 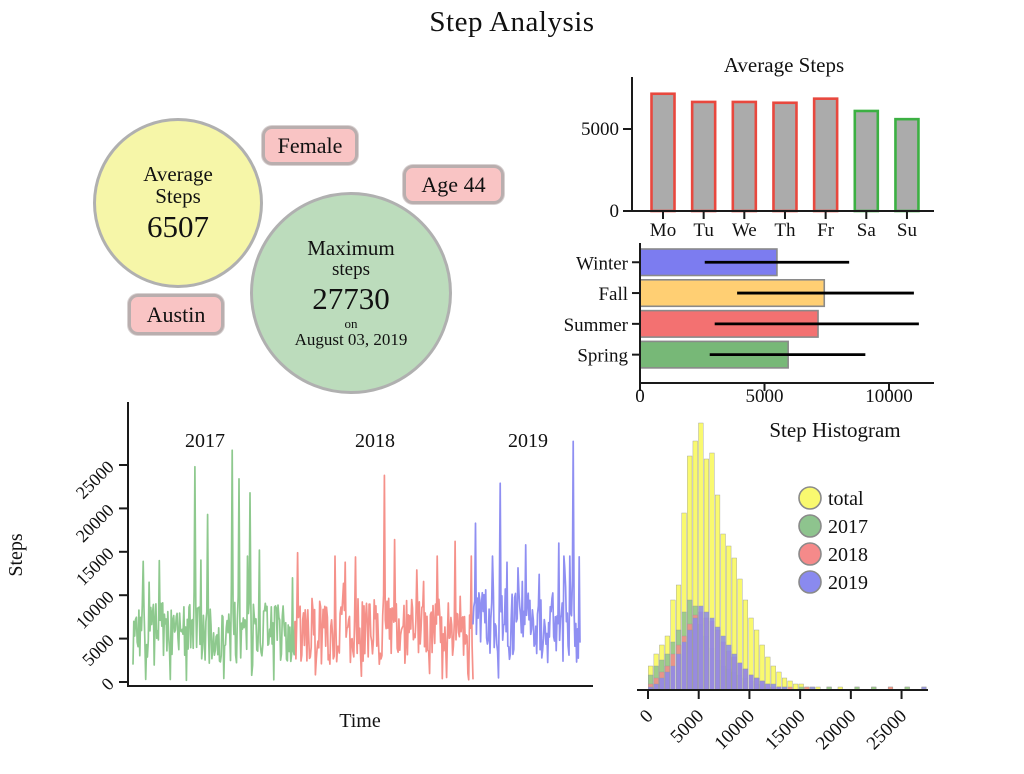 I want to click on series-2019, so click(x=526, y=559).